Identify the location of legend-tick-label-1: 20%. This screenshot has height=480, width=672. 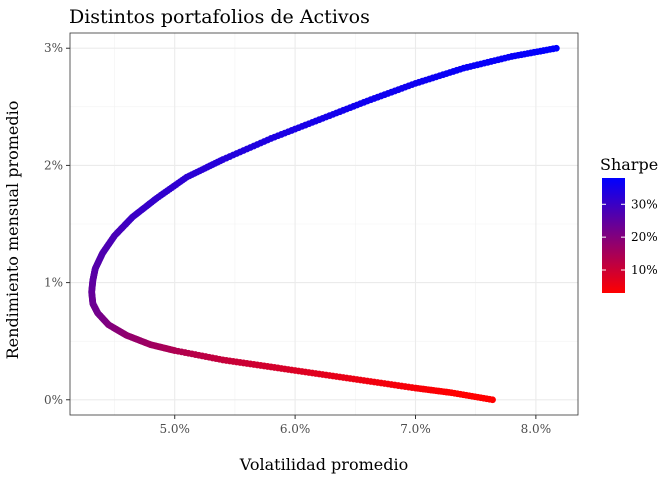
(644, 237).